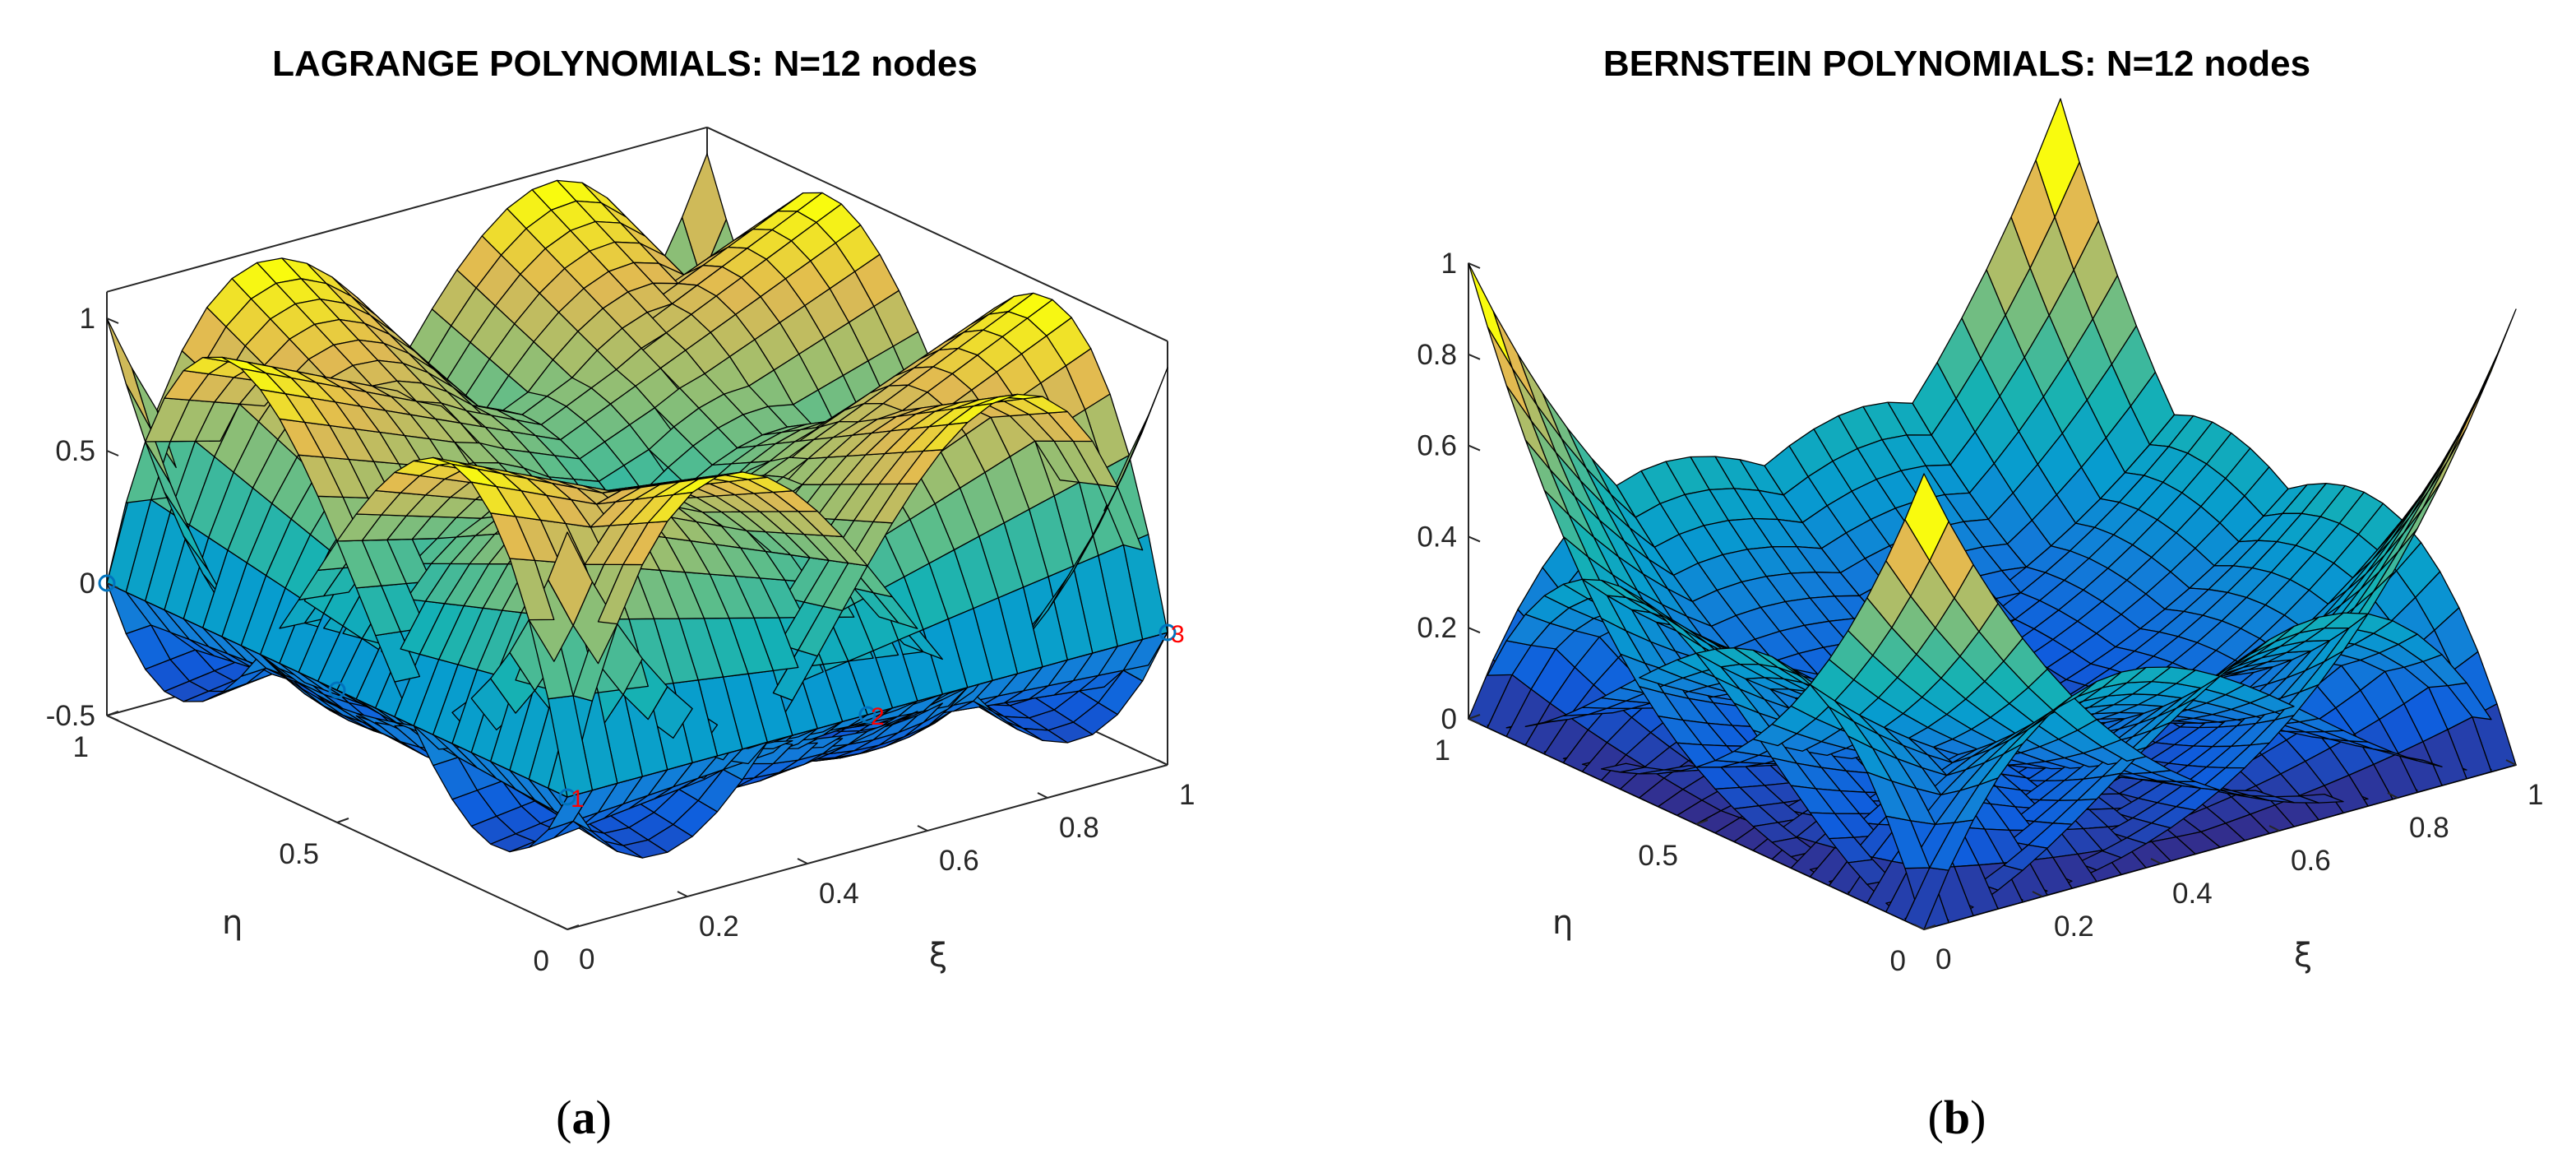 This screenshot has height=1163, width=2576. Describe the element at coordinates (867, 847) in the screenshot. I see `xi-axis-line` at that location.